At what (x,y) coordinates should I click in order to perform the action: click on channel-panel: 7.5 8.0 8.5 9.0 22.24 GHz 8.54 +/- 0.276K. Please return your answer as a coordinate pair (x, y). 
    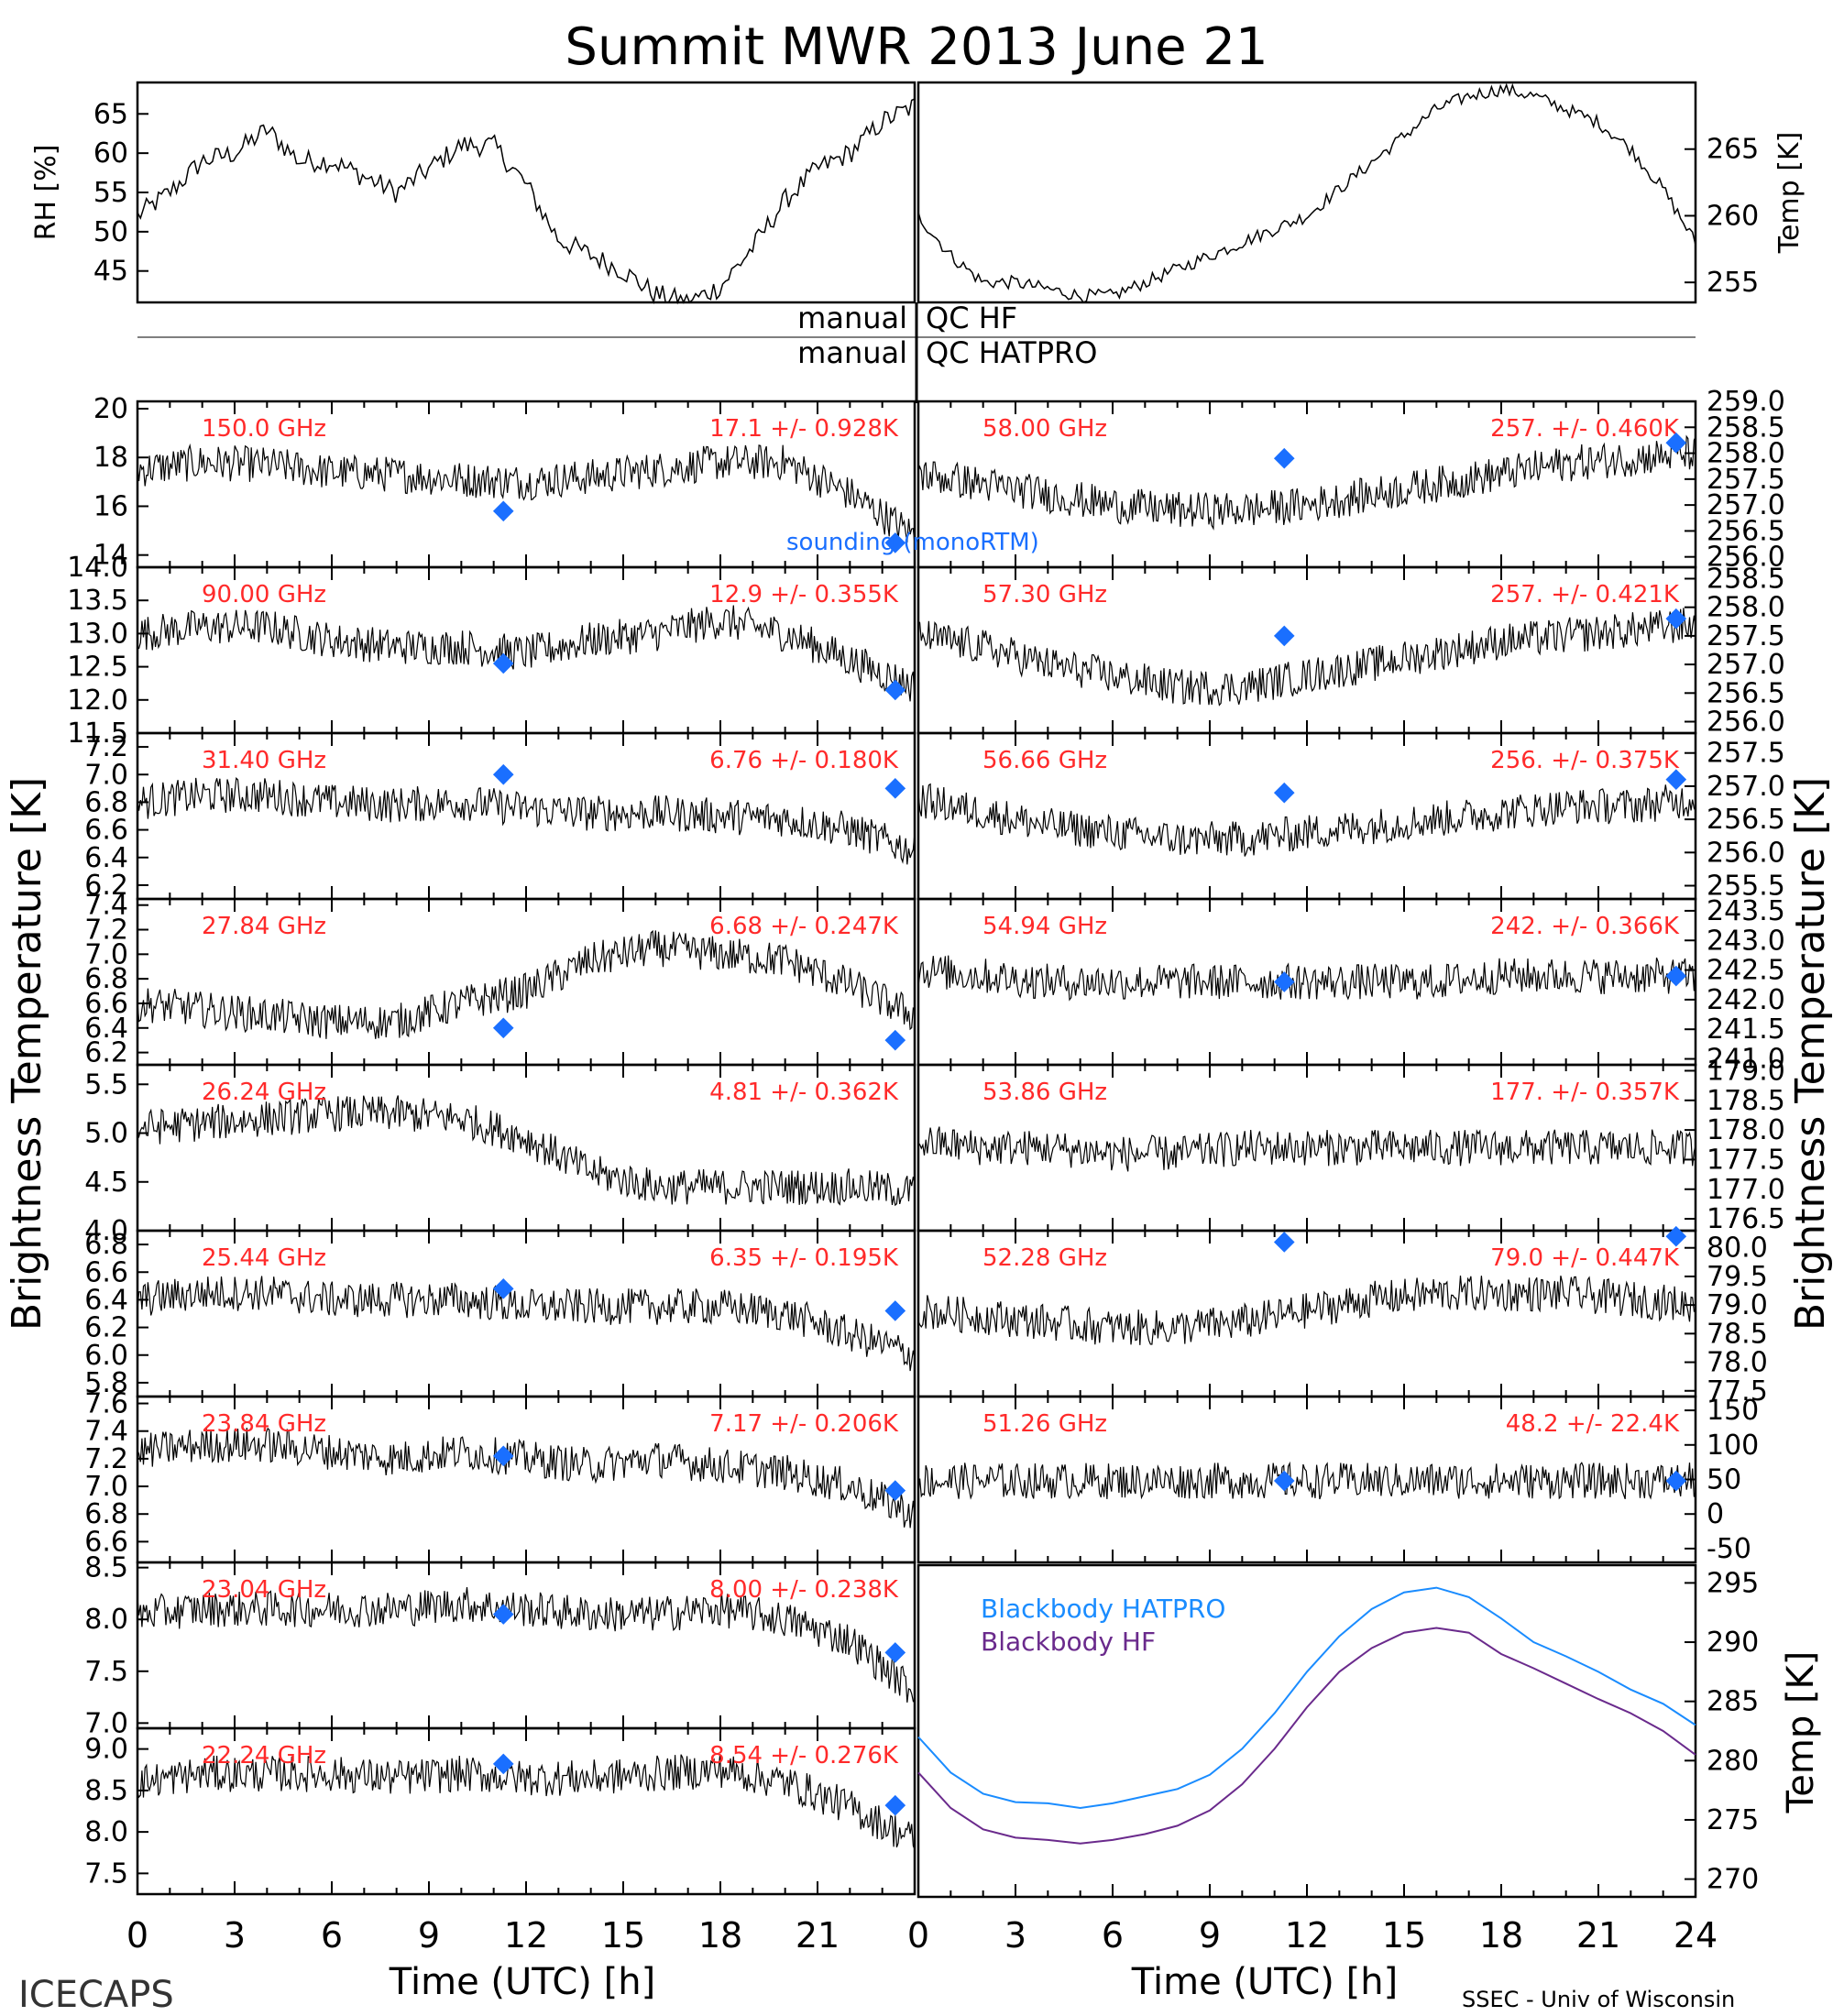
    Looking at the image, I should click on (500, 1811).